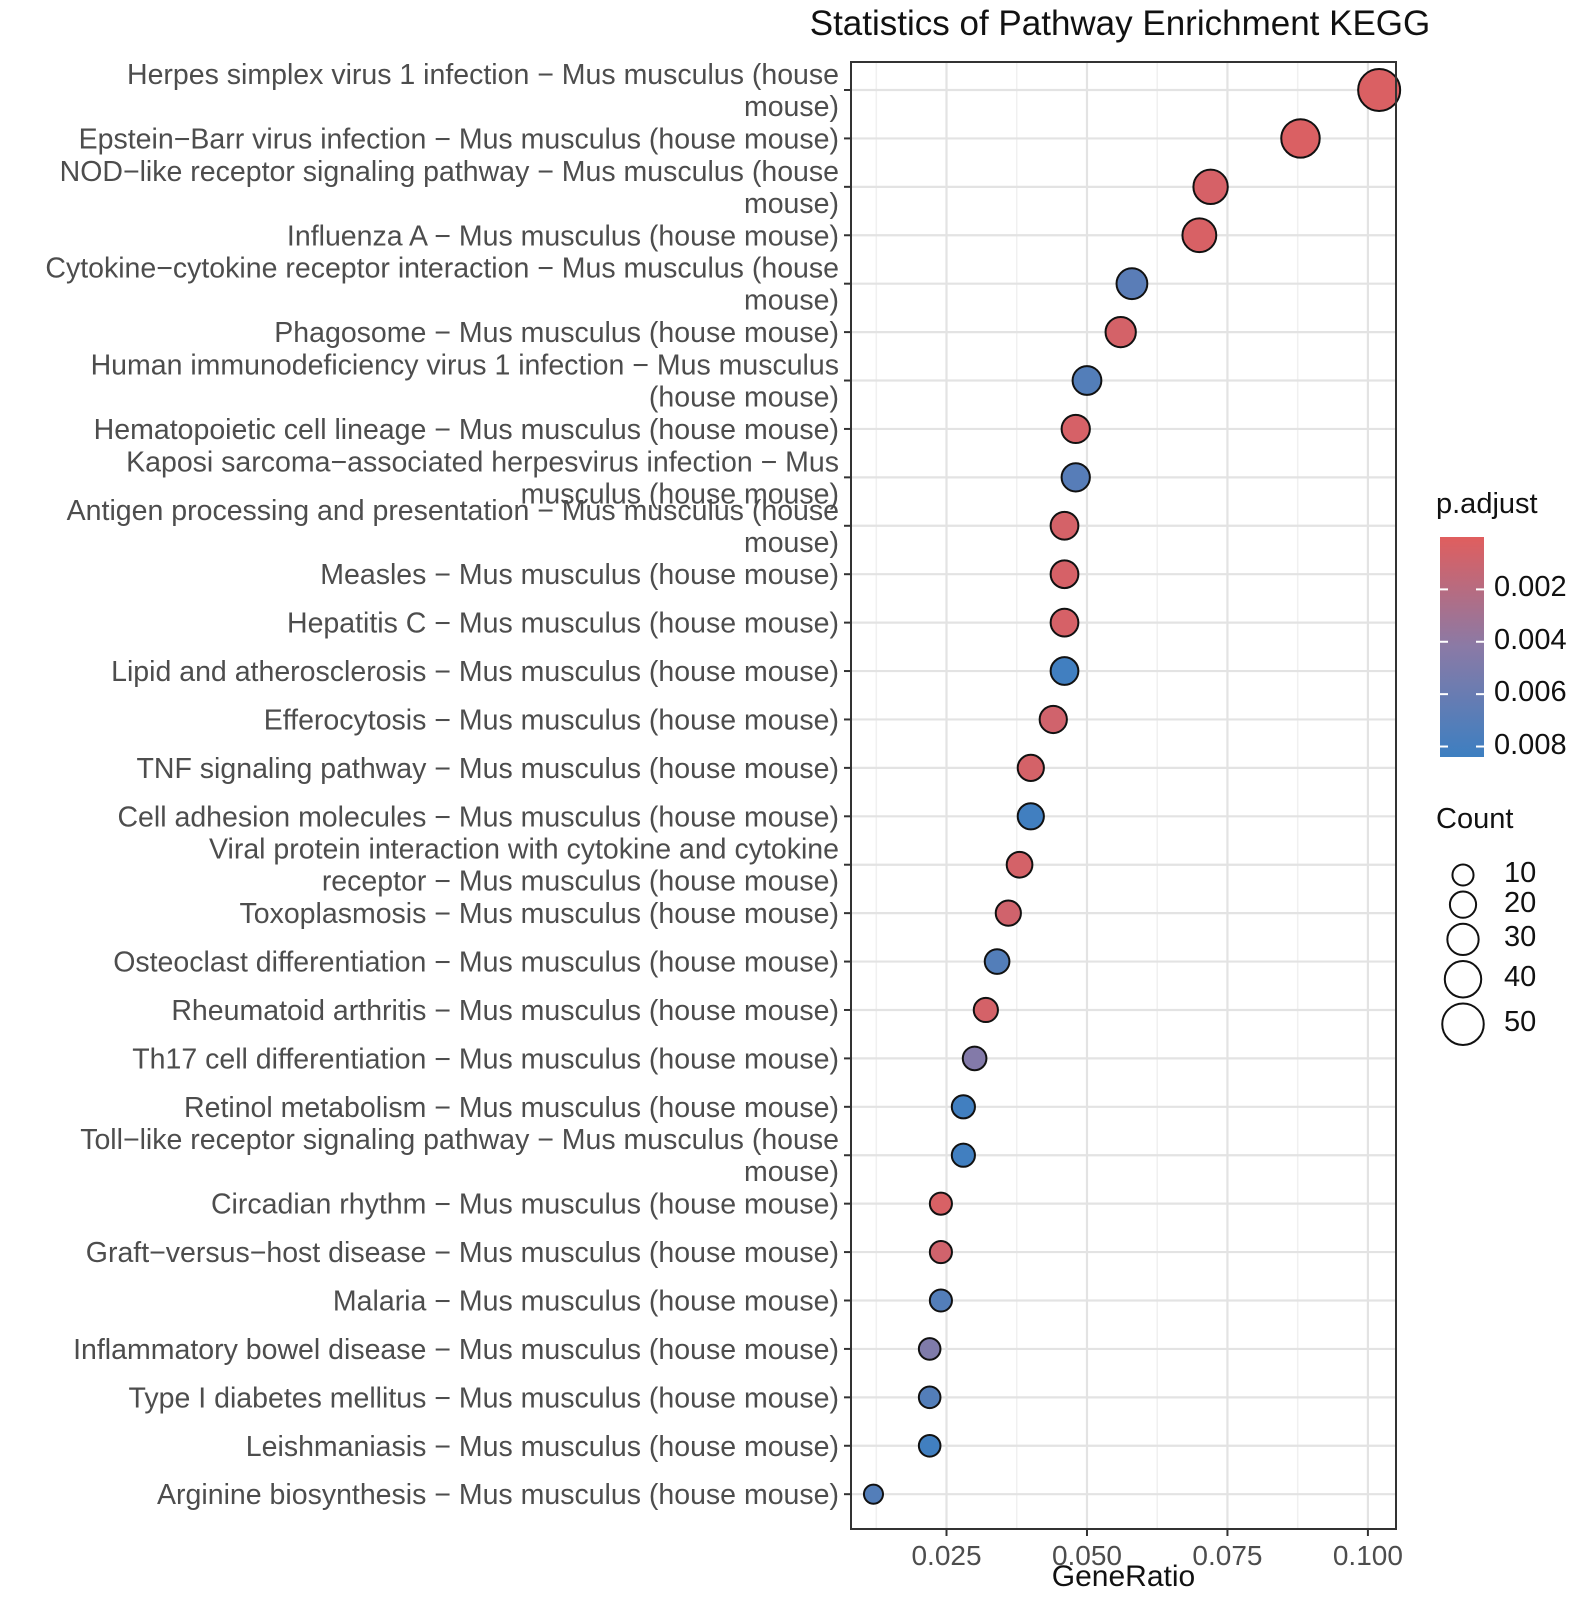 The height and width of the screenshot is (1603, 1593). Describe the element at coordinates (1530, 744) in the screenshot. I see `color-legend-label: 0.008` at that location.